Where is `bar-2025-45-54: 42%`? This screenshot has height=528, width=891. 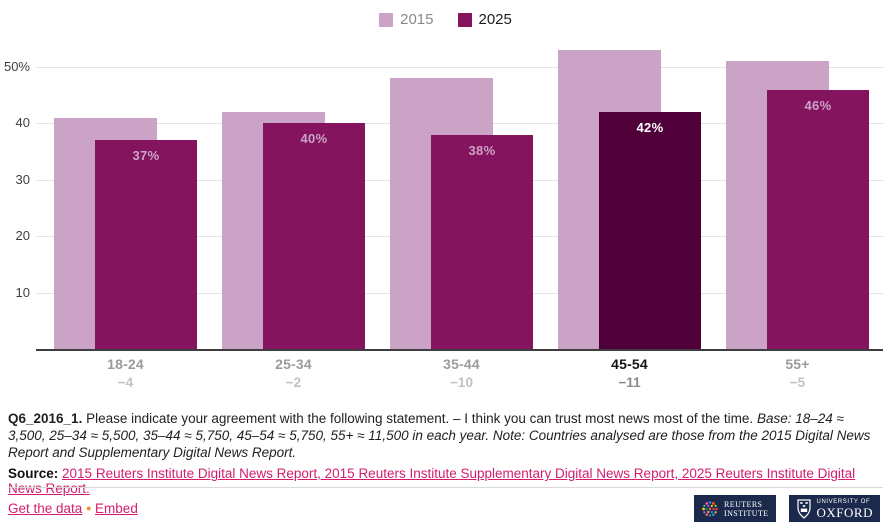
bar-2025-45-54: 42% is located at coordinates (650, 230).